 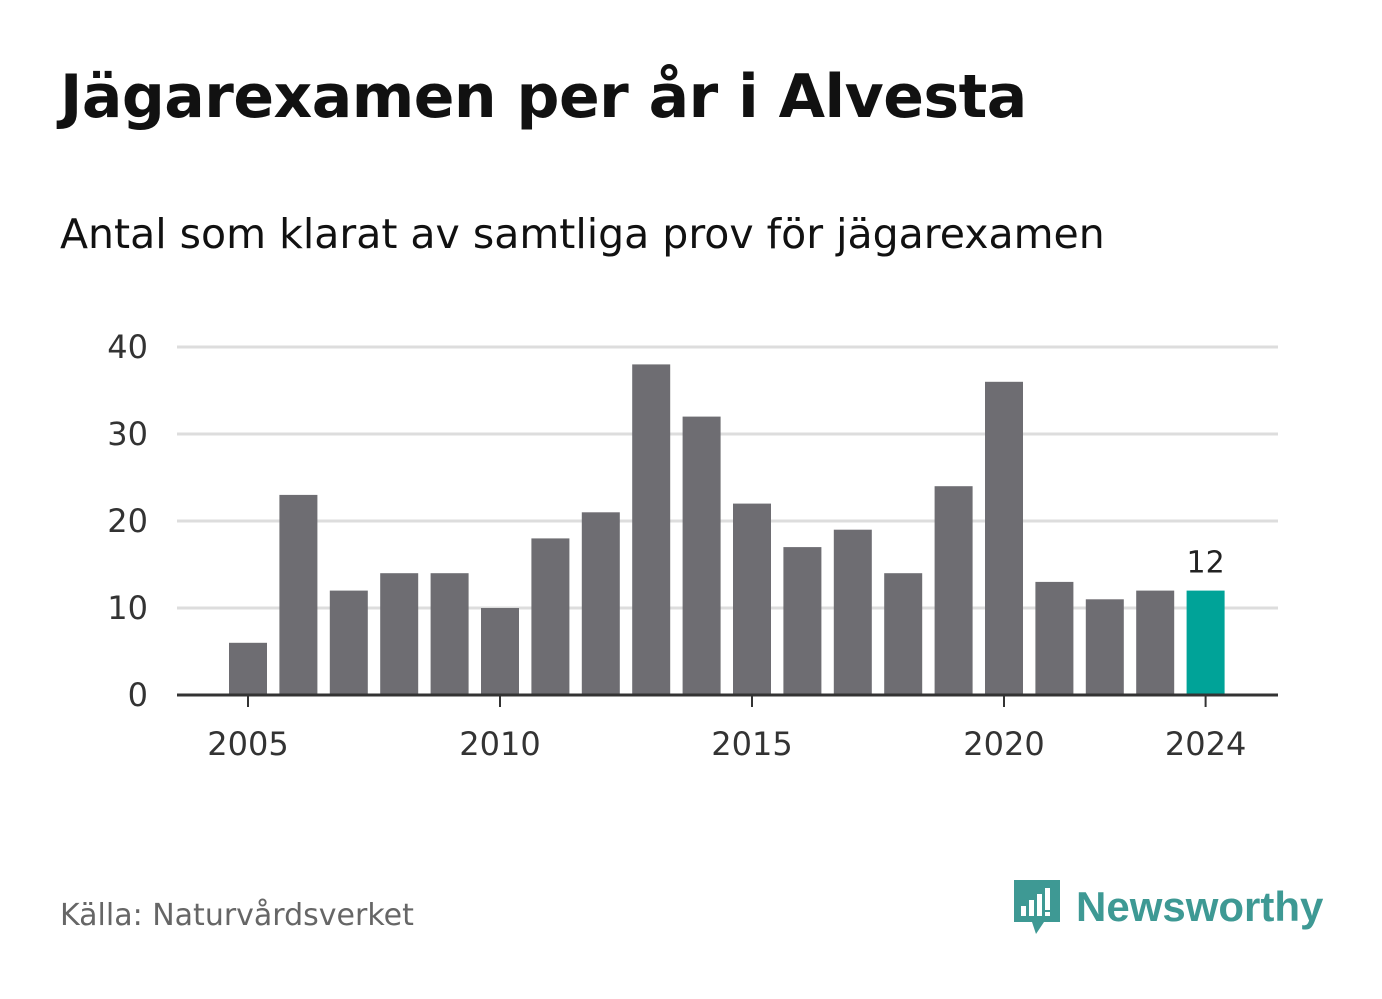 I want to click on bar-2013, so click(x=651, y=529).